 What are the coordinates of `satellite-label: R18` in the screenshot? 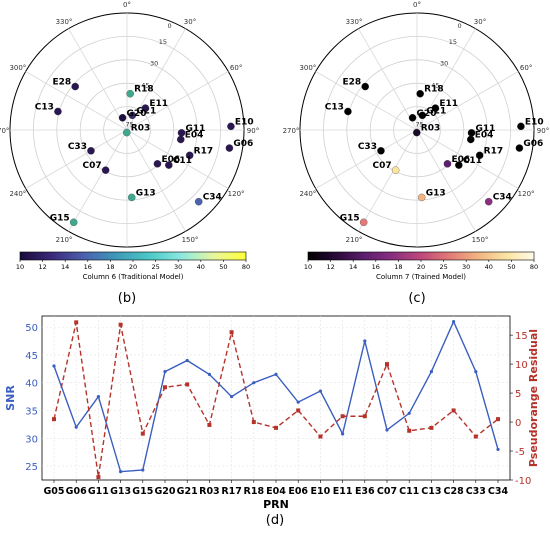 It's located at (433, 90).